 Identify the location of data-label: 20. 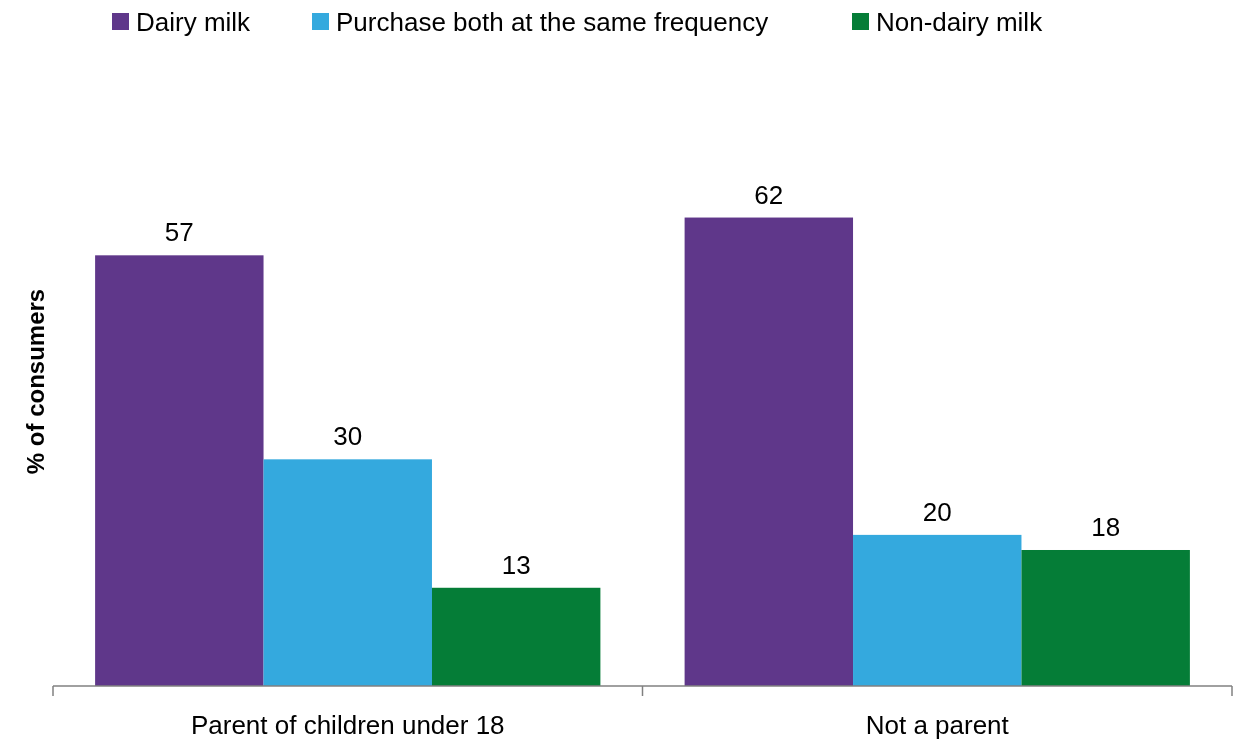
(937, 511).